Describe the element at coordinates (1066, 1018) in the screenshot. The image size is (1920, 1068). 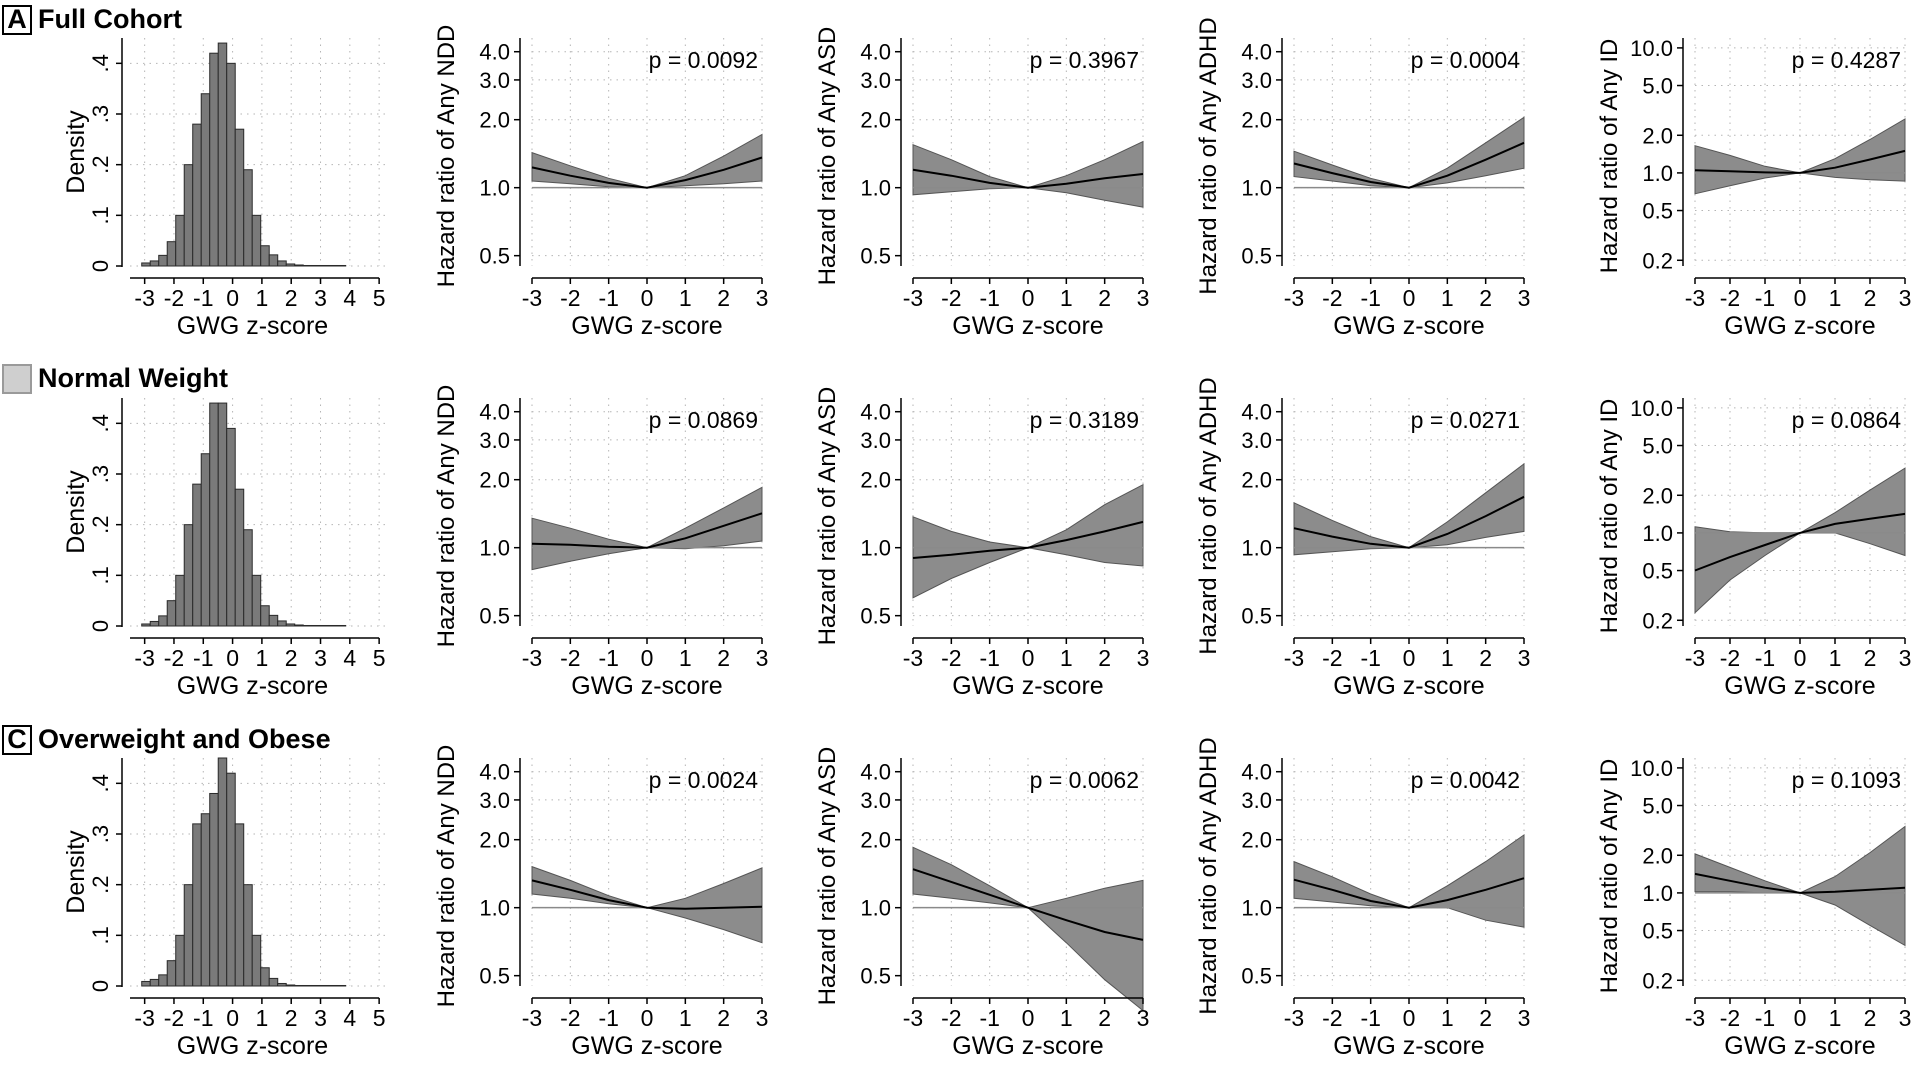
I see `x-tick-label: 1` at that location.